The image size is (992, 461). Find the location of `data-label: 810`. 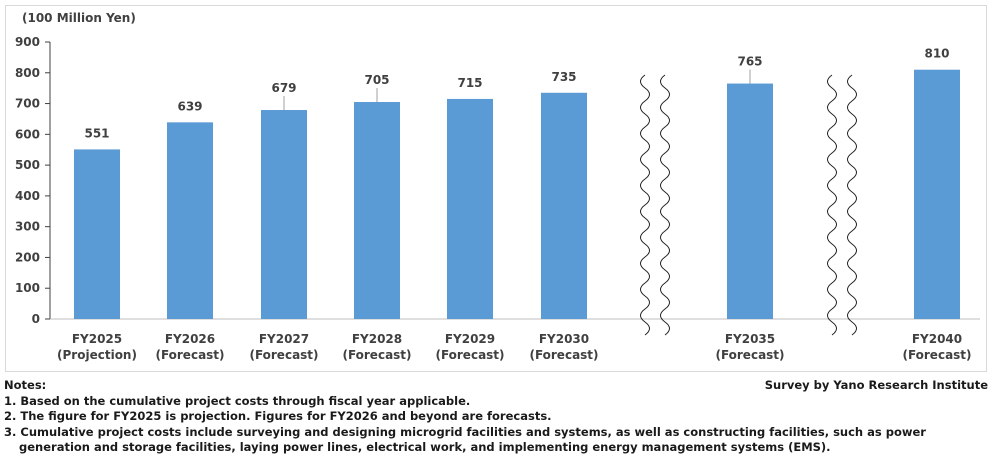

data-label: 810 is located at coordinates (936, 54).